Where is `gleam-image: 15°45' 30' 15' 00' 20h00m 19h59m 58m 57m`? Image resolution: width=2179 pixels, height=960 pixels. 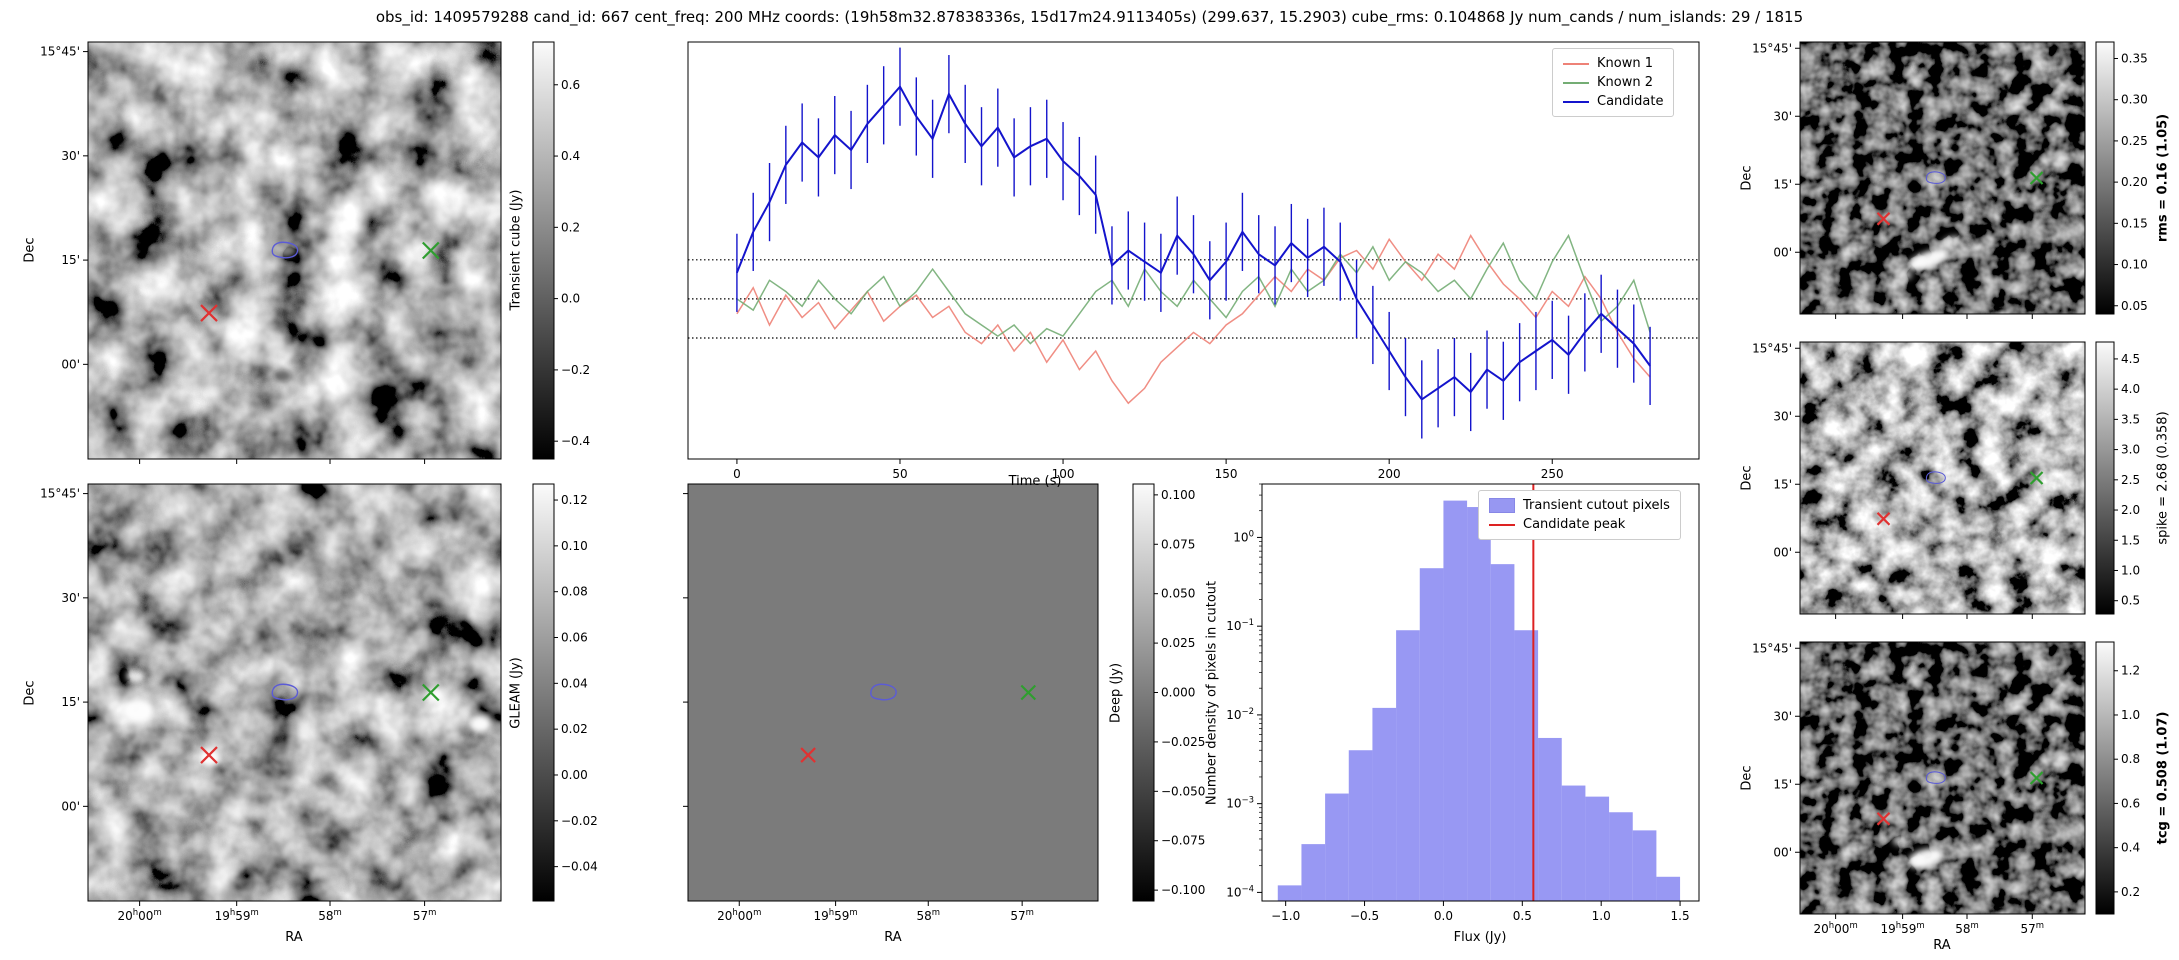
gleam-image: 15°45' 30' 15' 00' 20h00m 19h59m 58m 57m is located at coordinates (271, 703).